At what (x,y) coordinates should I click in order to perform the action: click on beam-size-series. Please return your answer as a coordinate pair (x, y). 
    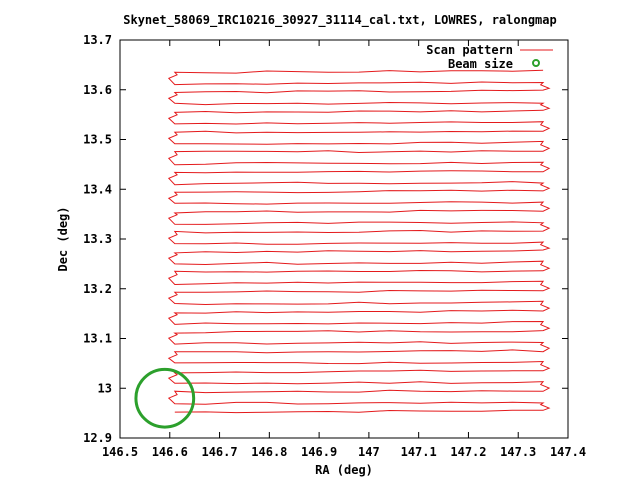
    Looking at the image, I should click on (165, 398).